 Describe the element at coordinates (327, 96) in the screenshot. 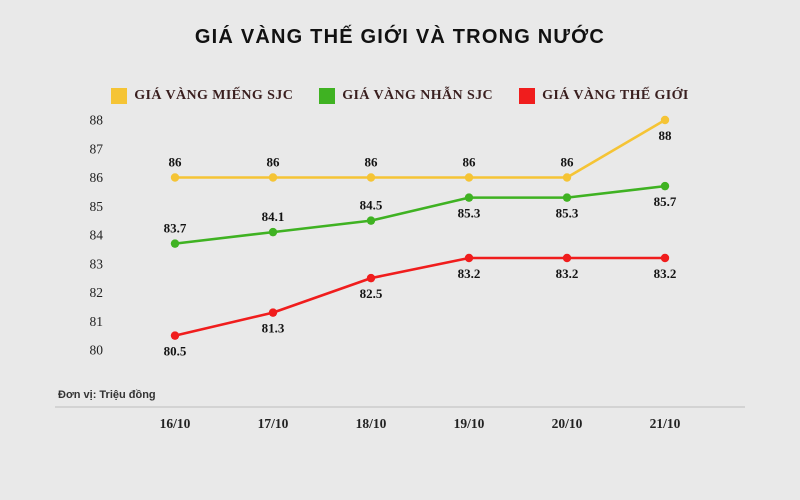

I see `legend-swatch-nhan-sjc` at that location.